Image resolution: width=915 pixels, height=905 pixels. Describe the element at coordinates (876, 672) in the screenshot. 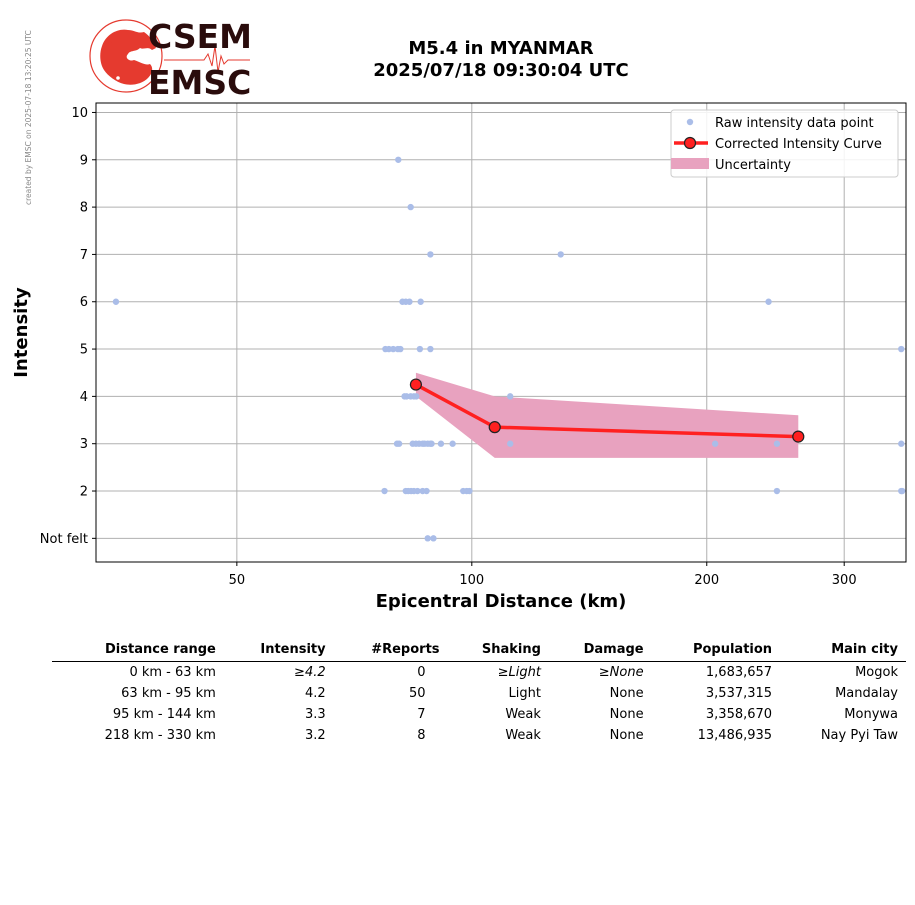

I see `cell-main-city: Mogok` at that location.